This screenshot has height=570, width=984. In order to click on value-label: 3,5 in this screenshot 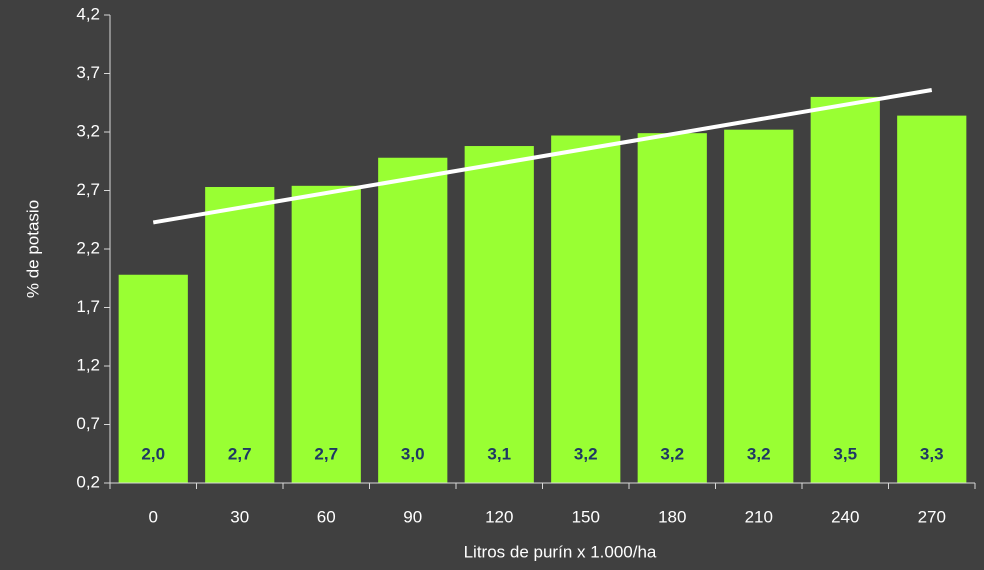, I will do `click(845, 453)`.